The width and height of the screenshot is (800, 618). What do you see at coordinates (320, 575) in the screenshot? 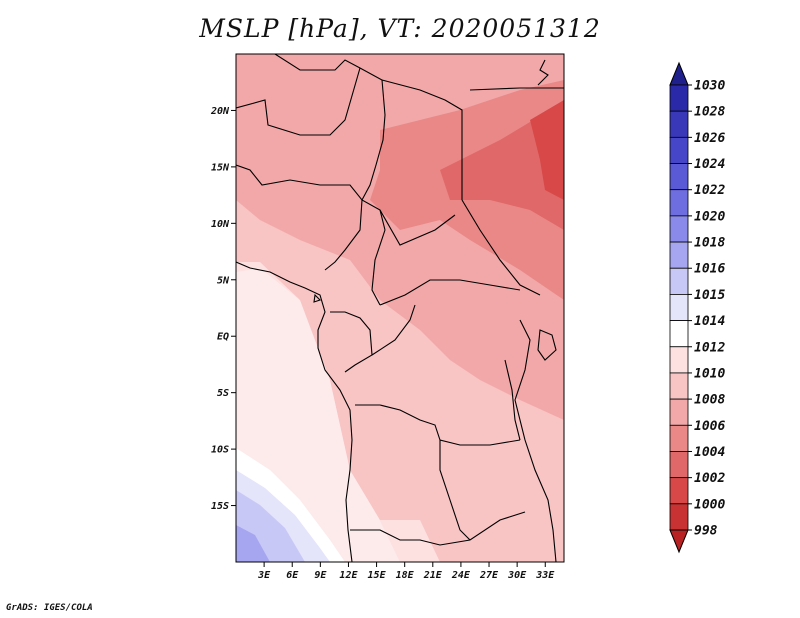
I see `lon-label: 9E` at bounding box center [320, 575].